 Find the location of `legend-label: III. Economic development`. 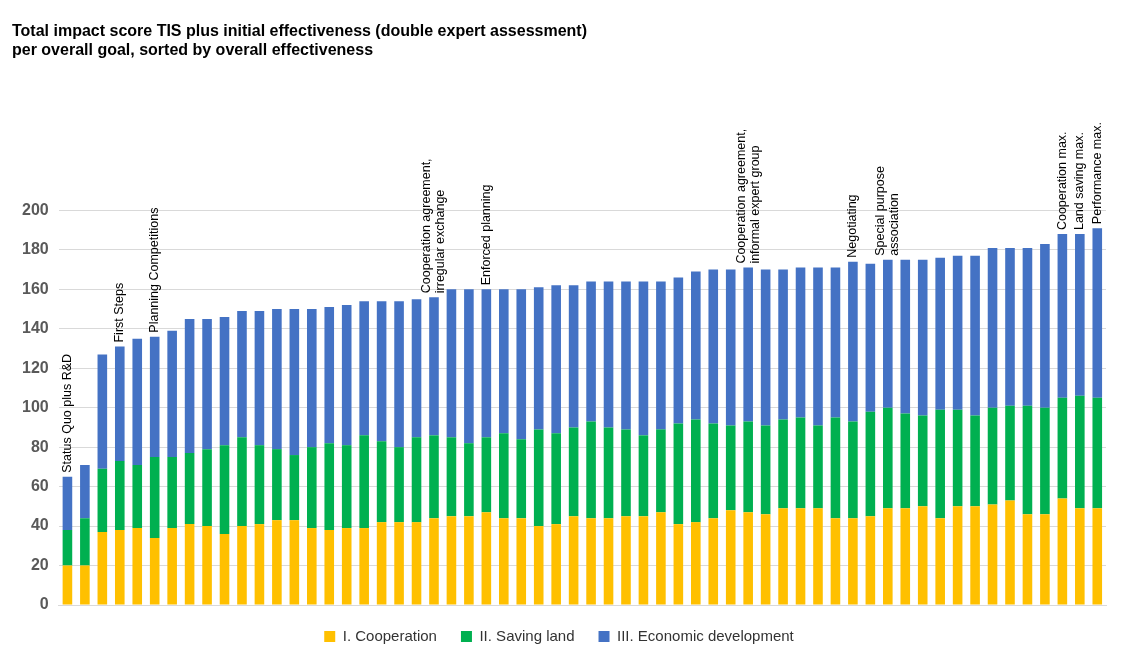

legend-label: III. Economic development is located at coordinates (706, 635).